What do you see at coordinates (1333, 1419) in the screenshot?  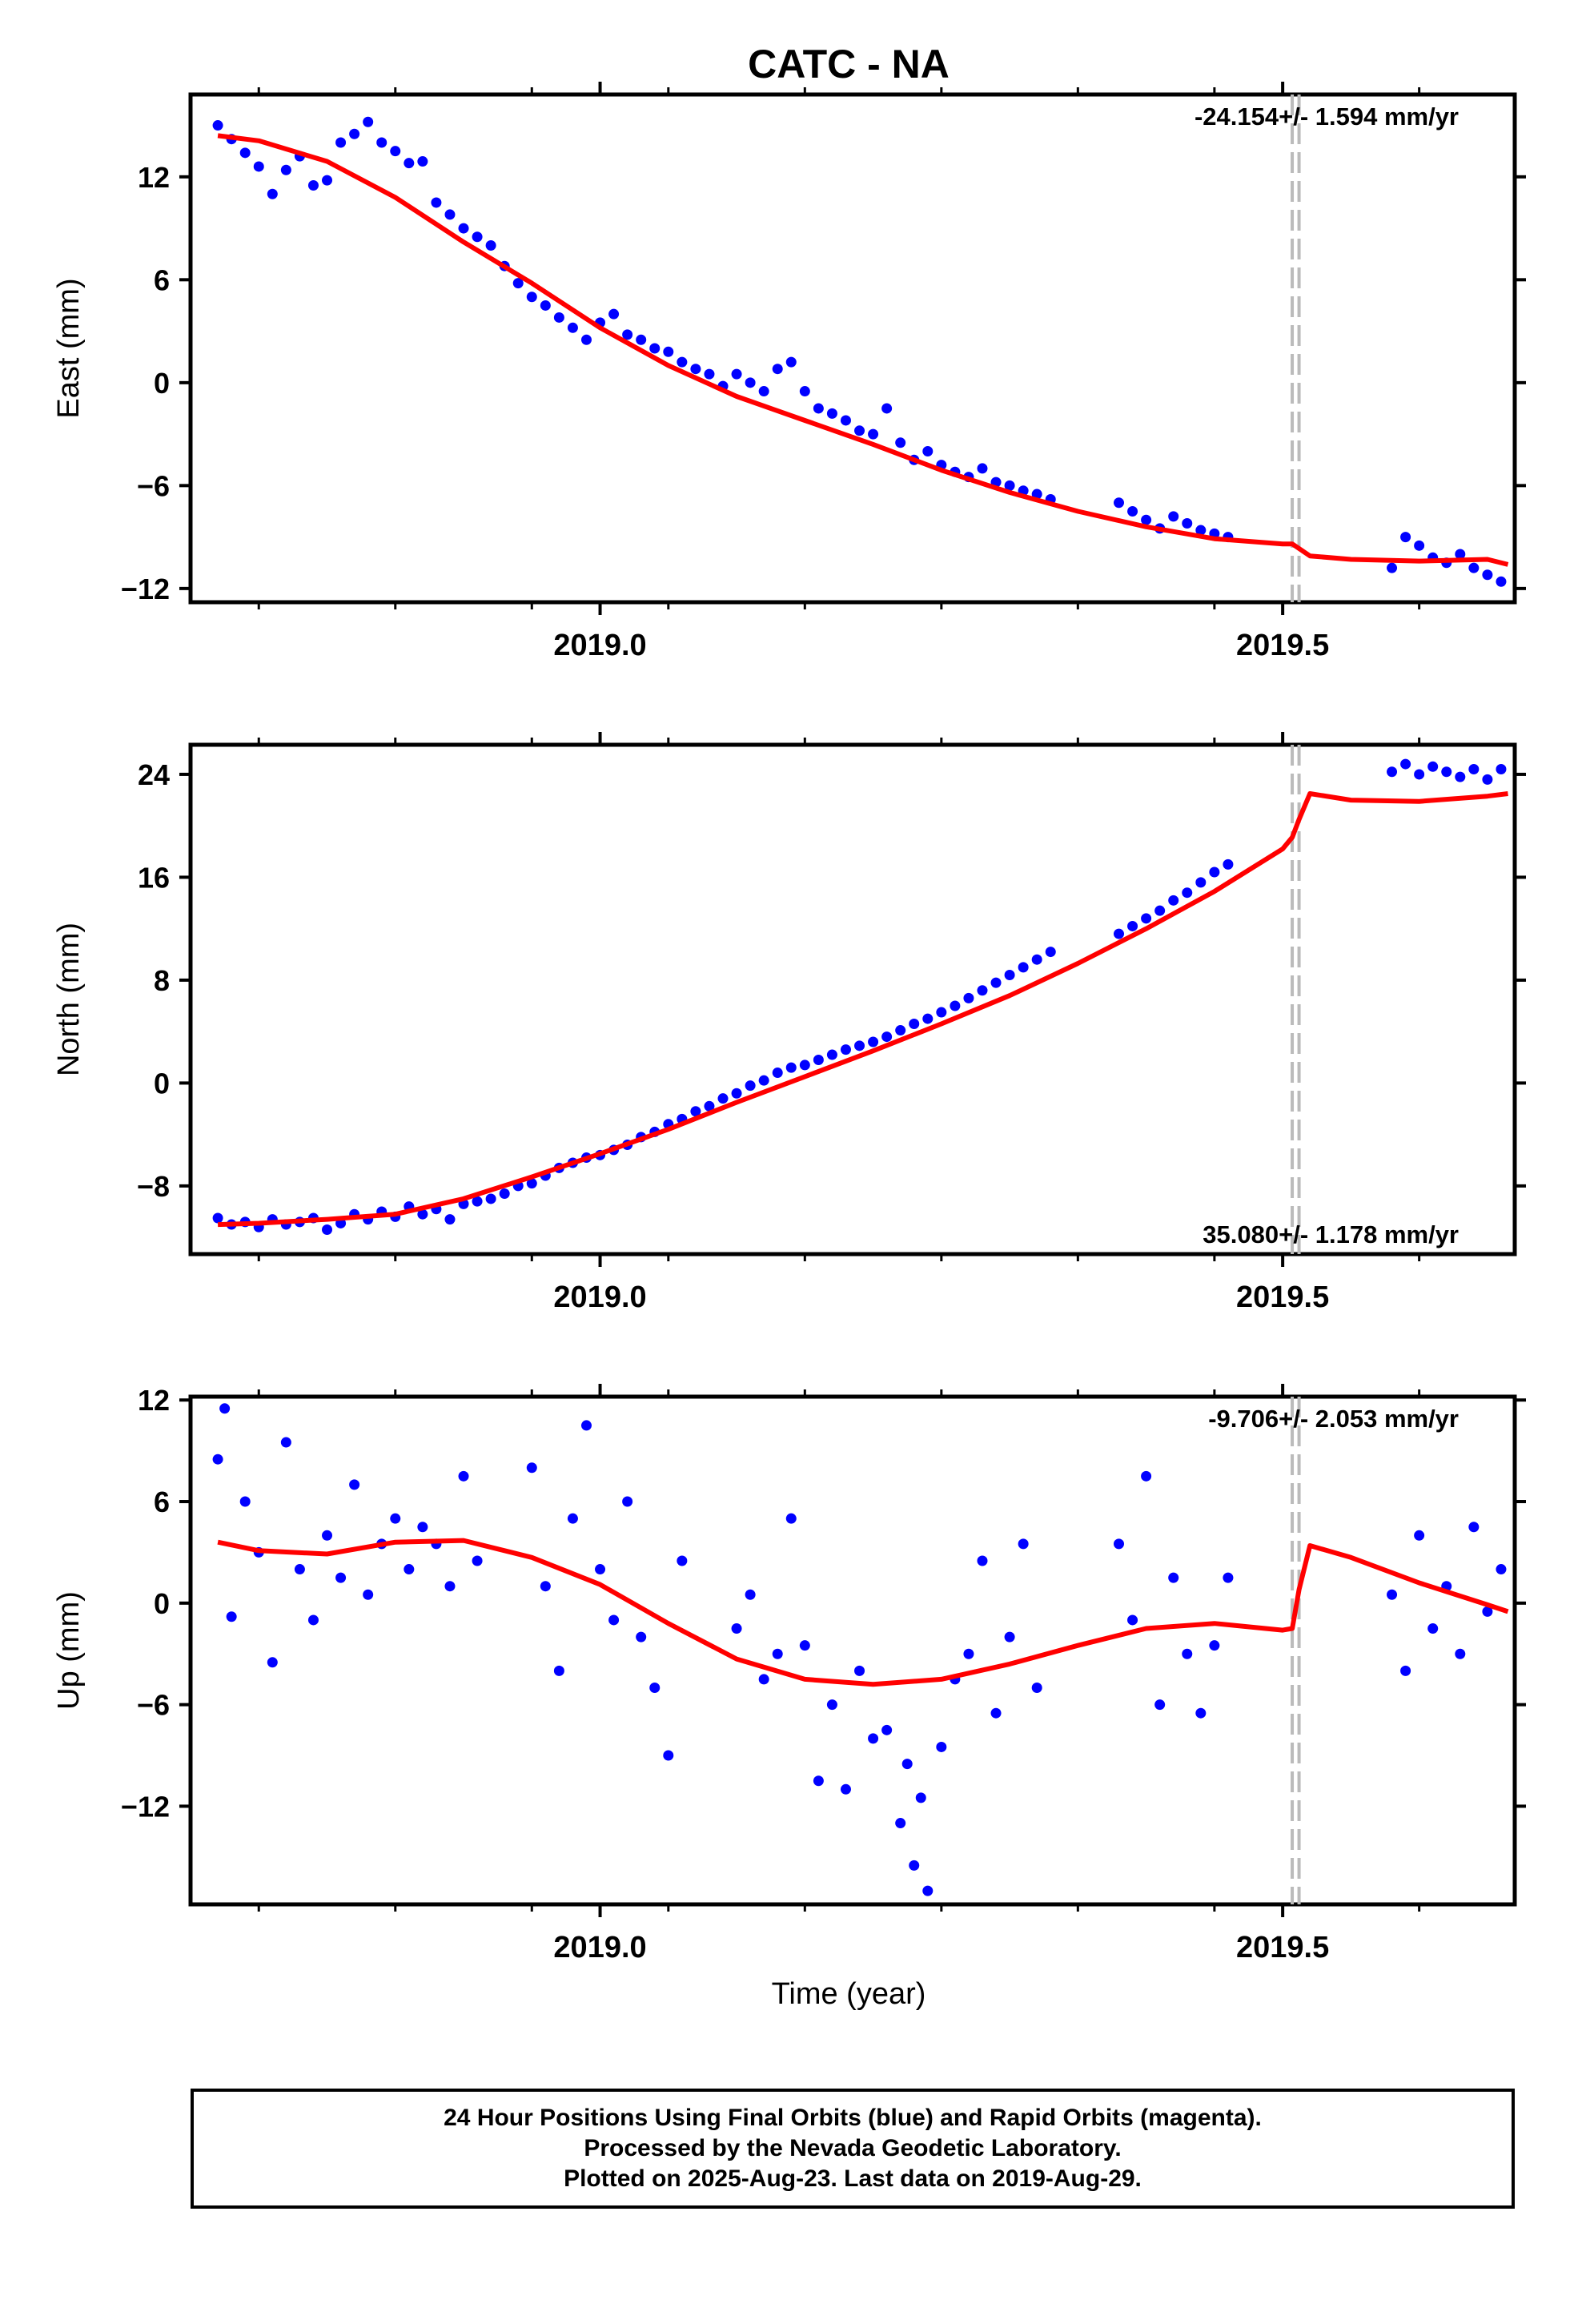 I see `up-rate-label: -9.706+/- 2.053 mm/yr` at bounding box center [1333, 1419].